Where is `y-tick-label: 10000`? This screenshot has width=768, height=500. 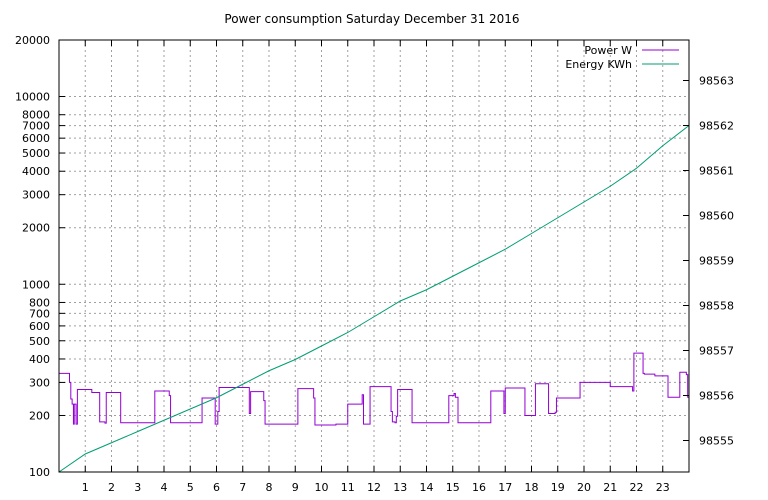 y-tick-label: 10000 is located at coordinates (32, 97).